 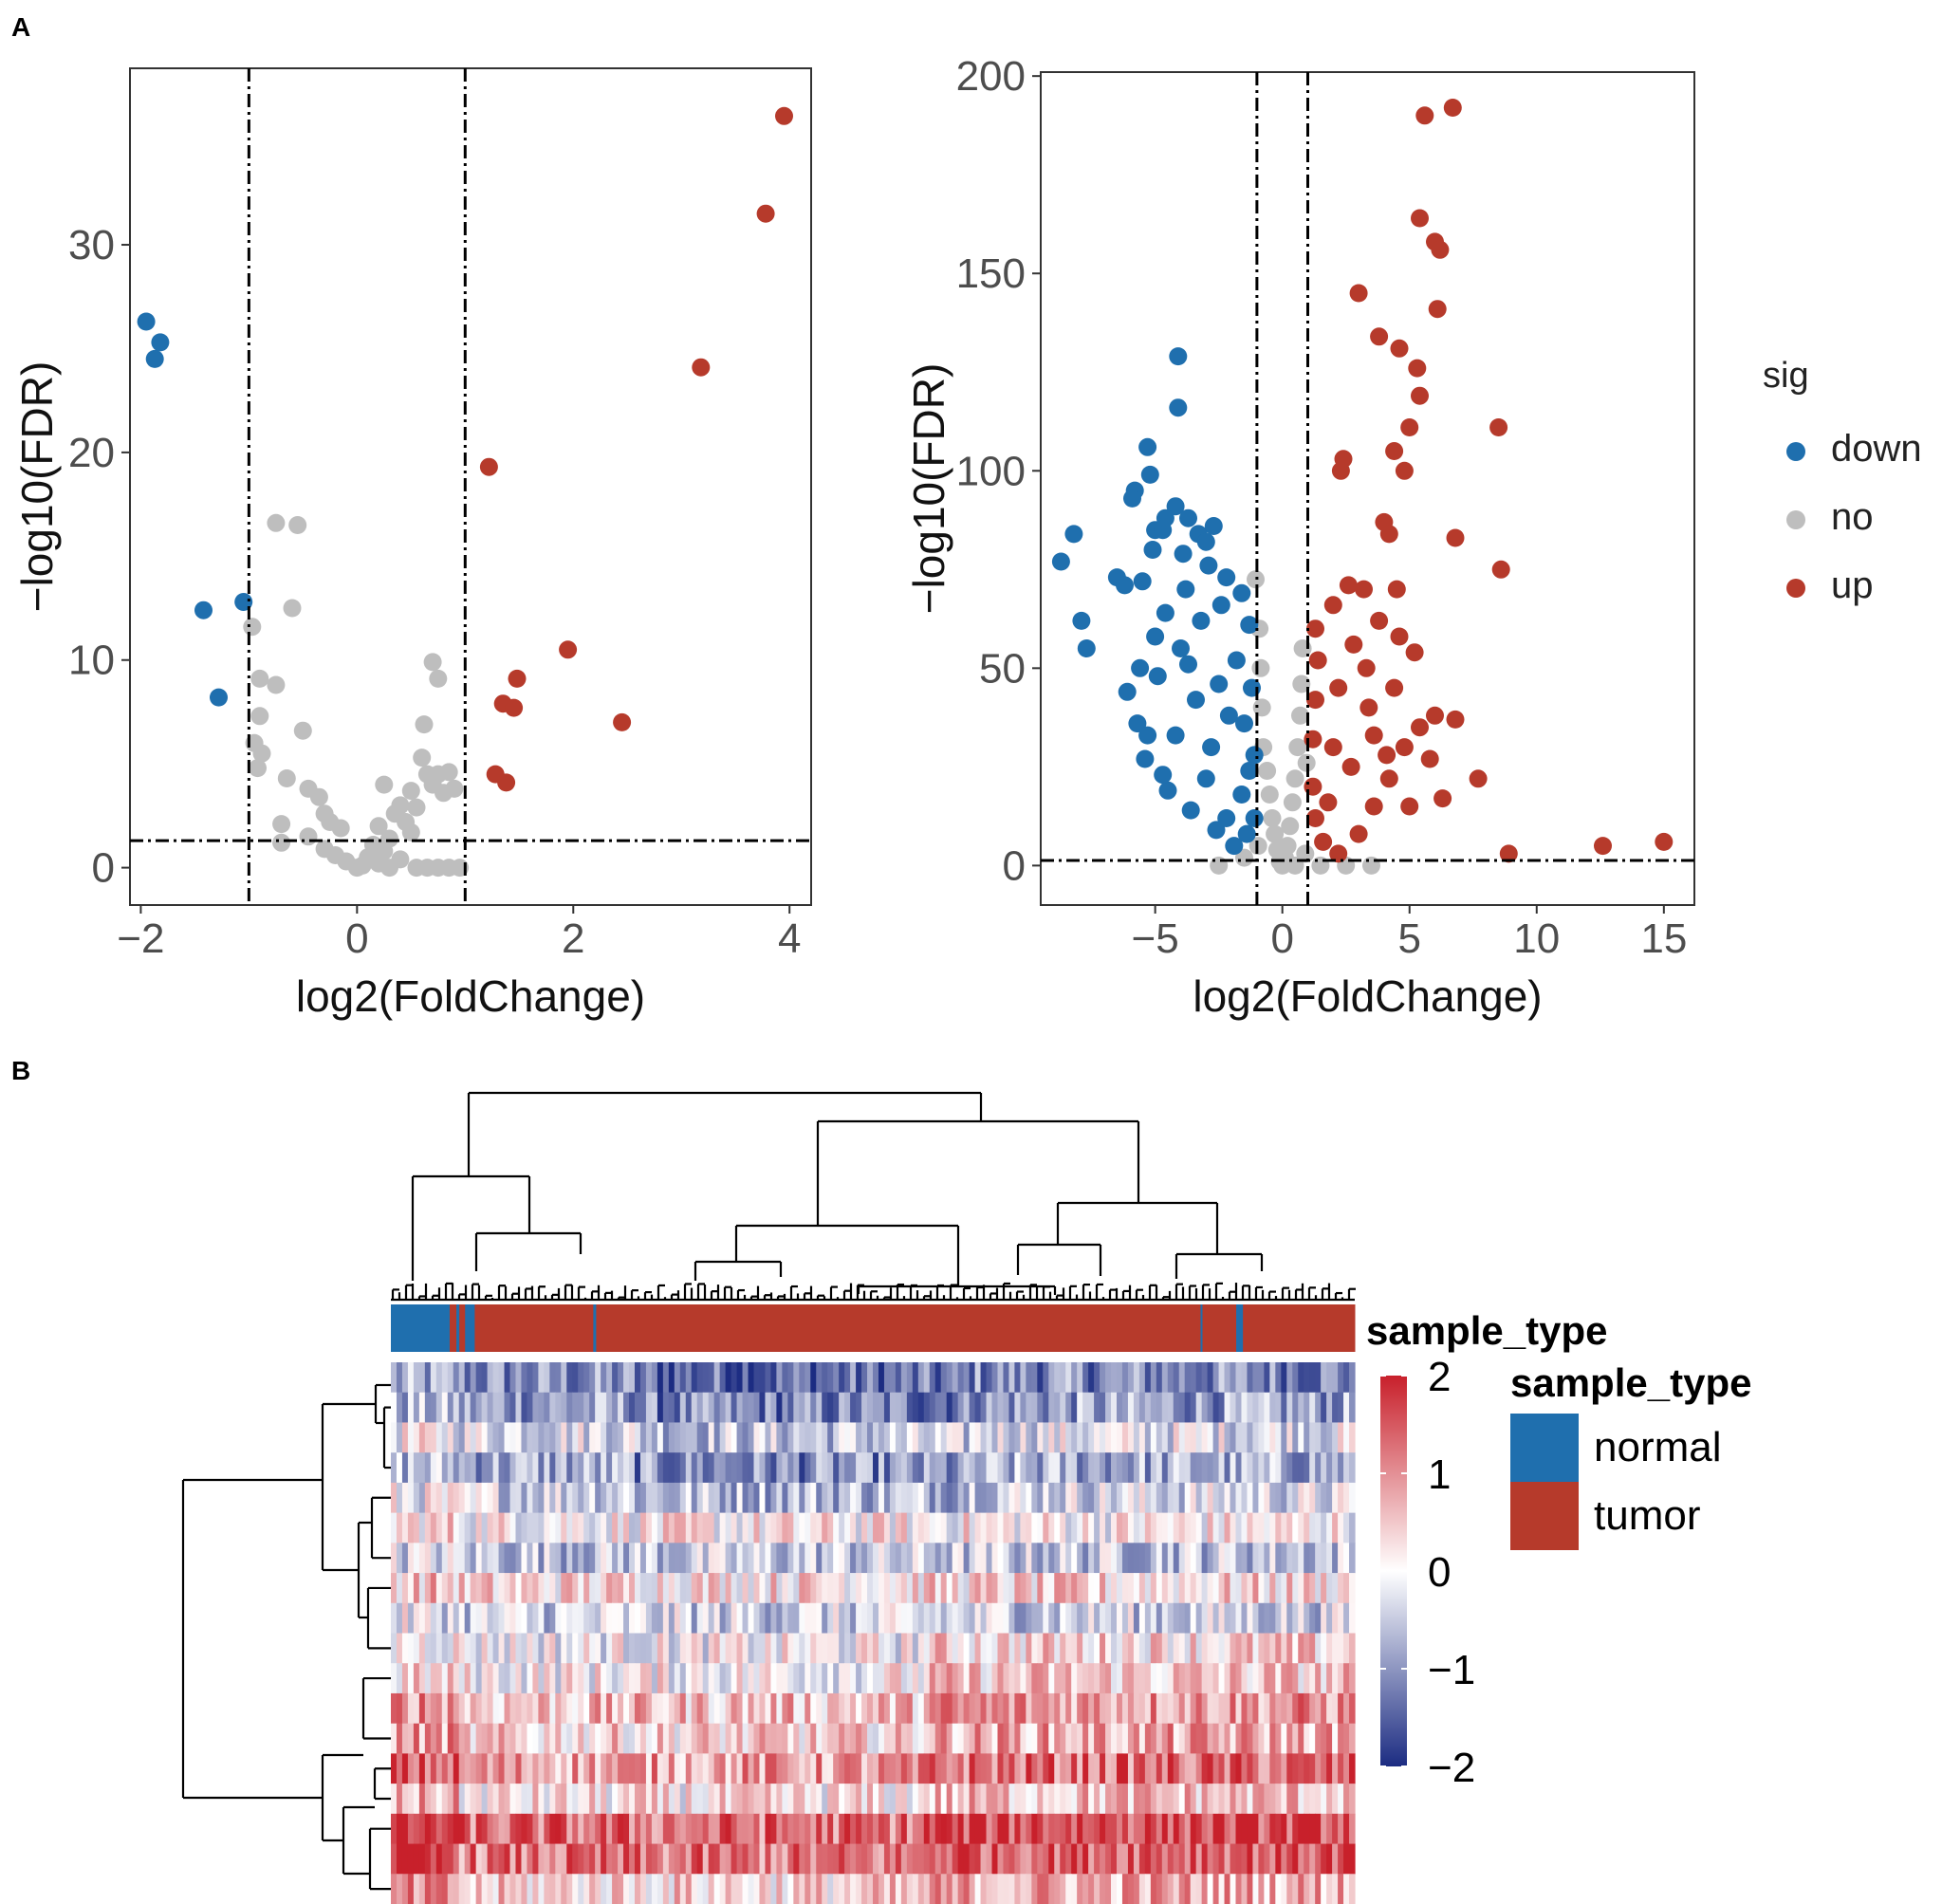 I want to click on annotation-segment-normal, so click(x=1201, y=1328).